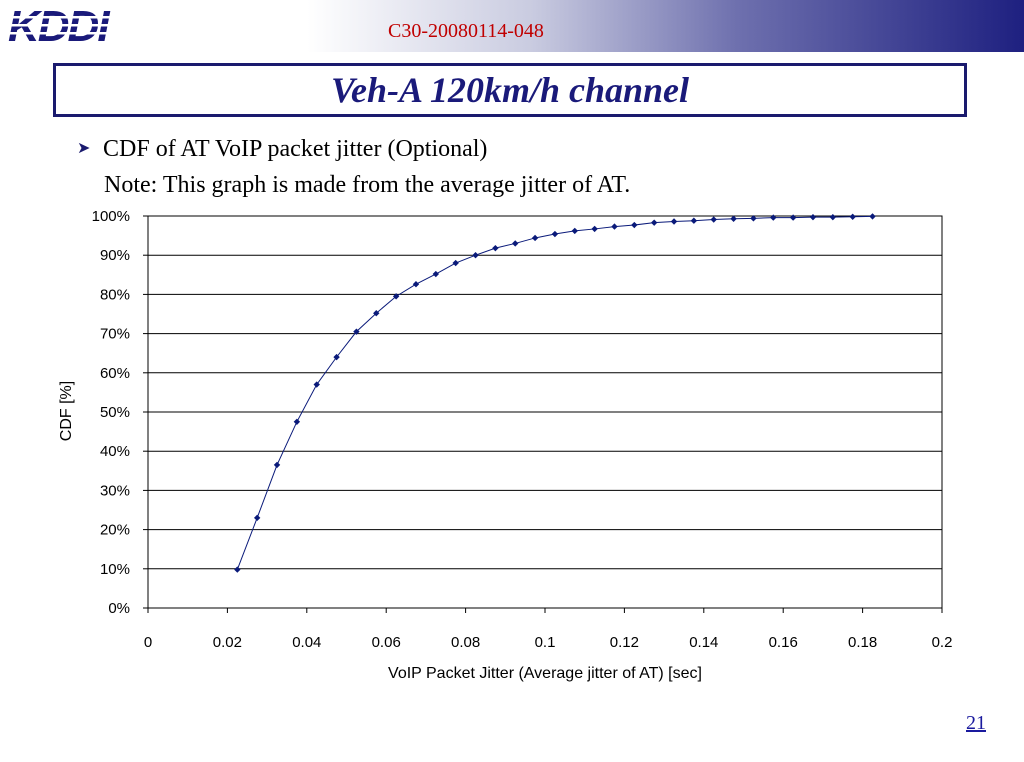 The image size is (1024, 762). I want to click on x-tick-label: 0.08, so click(465, 642).